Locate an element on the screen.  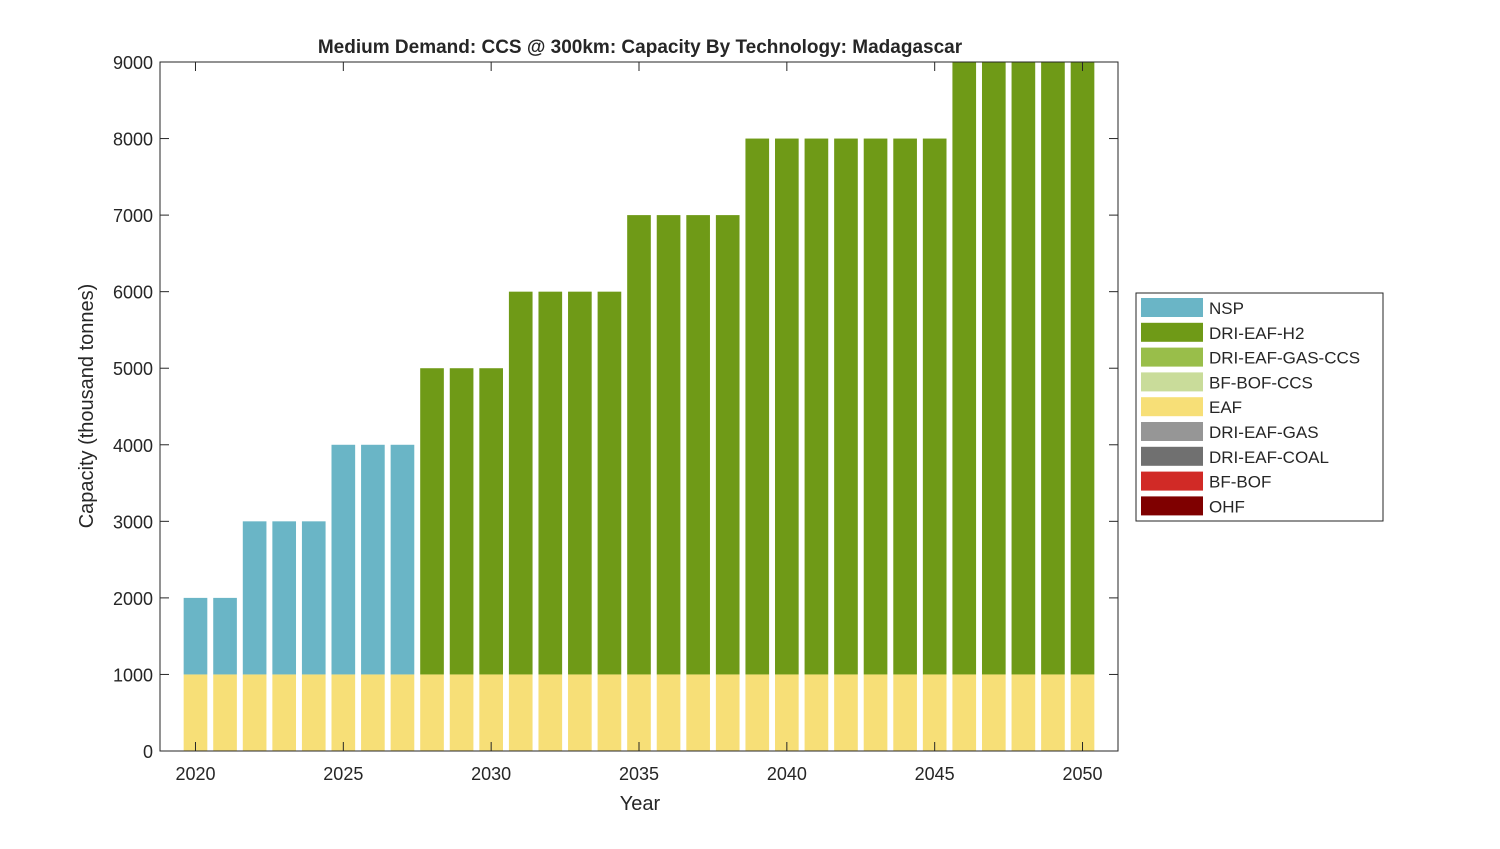
y-tick-label: 9000 is located at coordinates (133, 63).